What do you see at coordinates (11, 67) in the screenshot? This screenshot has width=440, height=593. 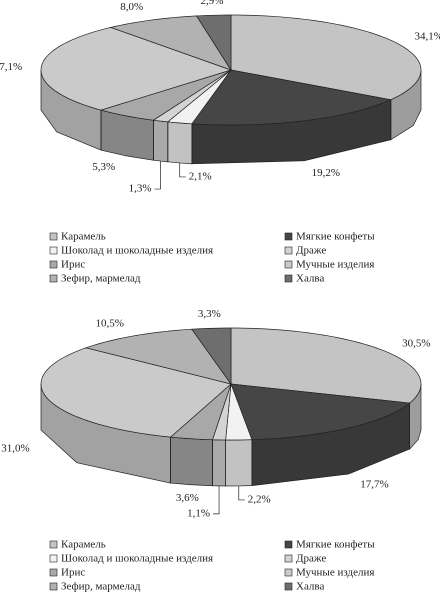 I see `value-label: 27,1%` at bounding box center [11, 67].